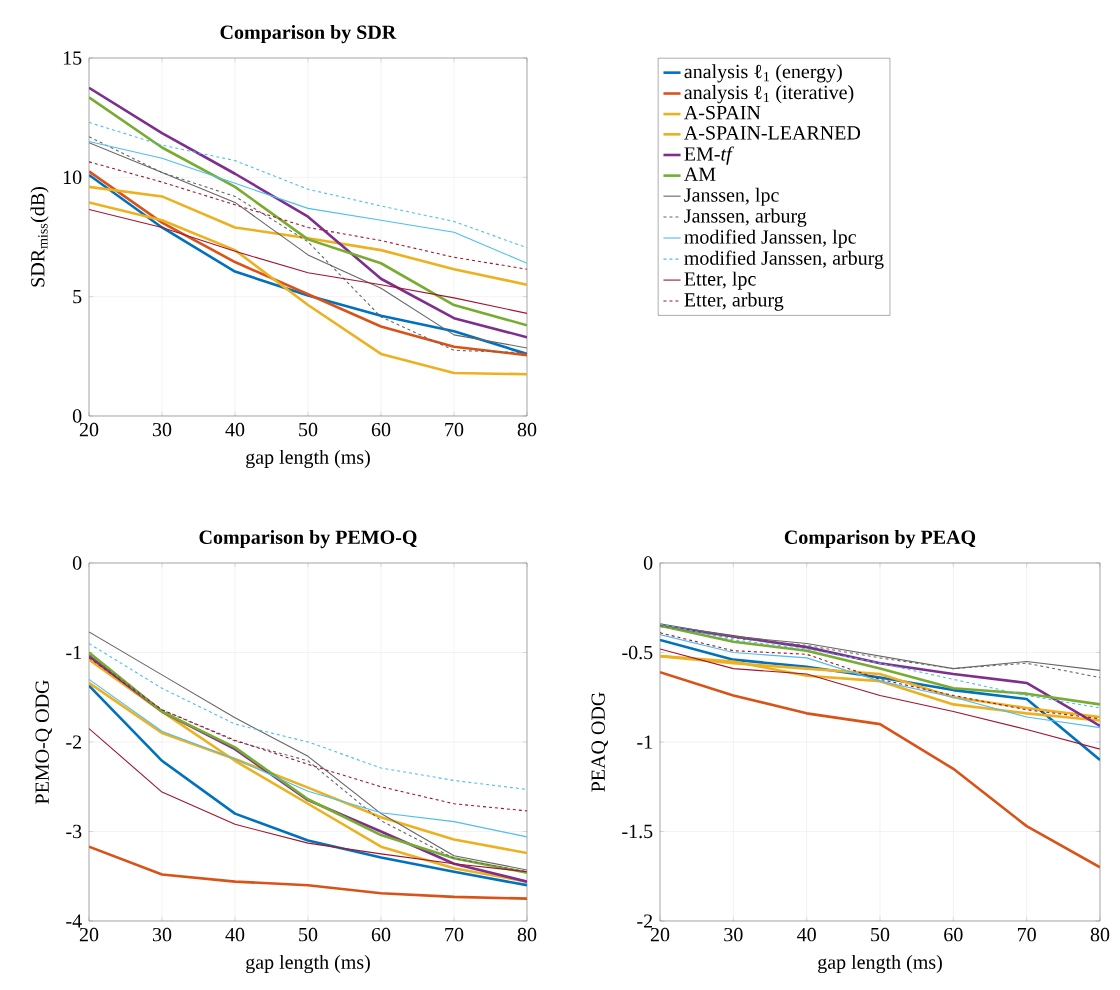 The width and height of the screenshot is (1120, 990). Describe the element at coordinates (770, 238) in the screenshot. I see `legend-label: modified Janssen, lpc` at that location.